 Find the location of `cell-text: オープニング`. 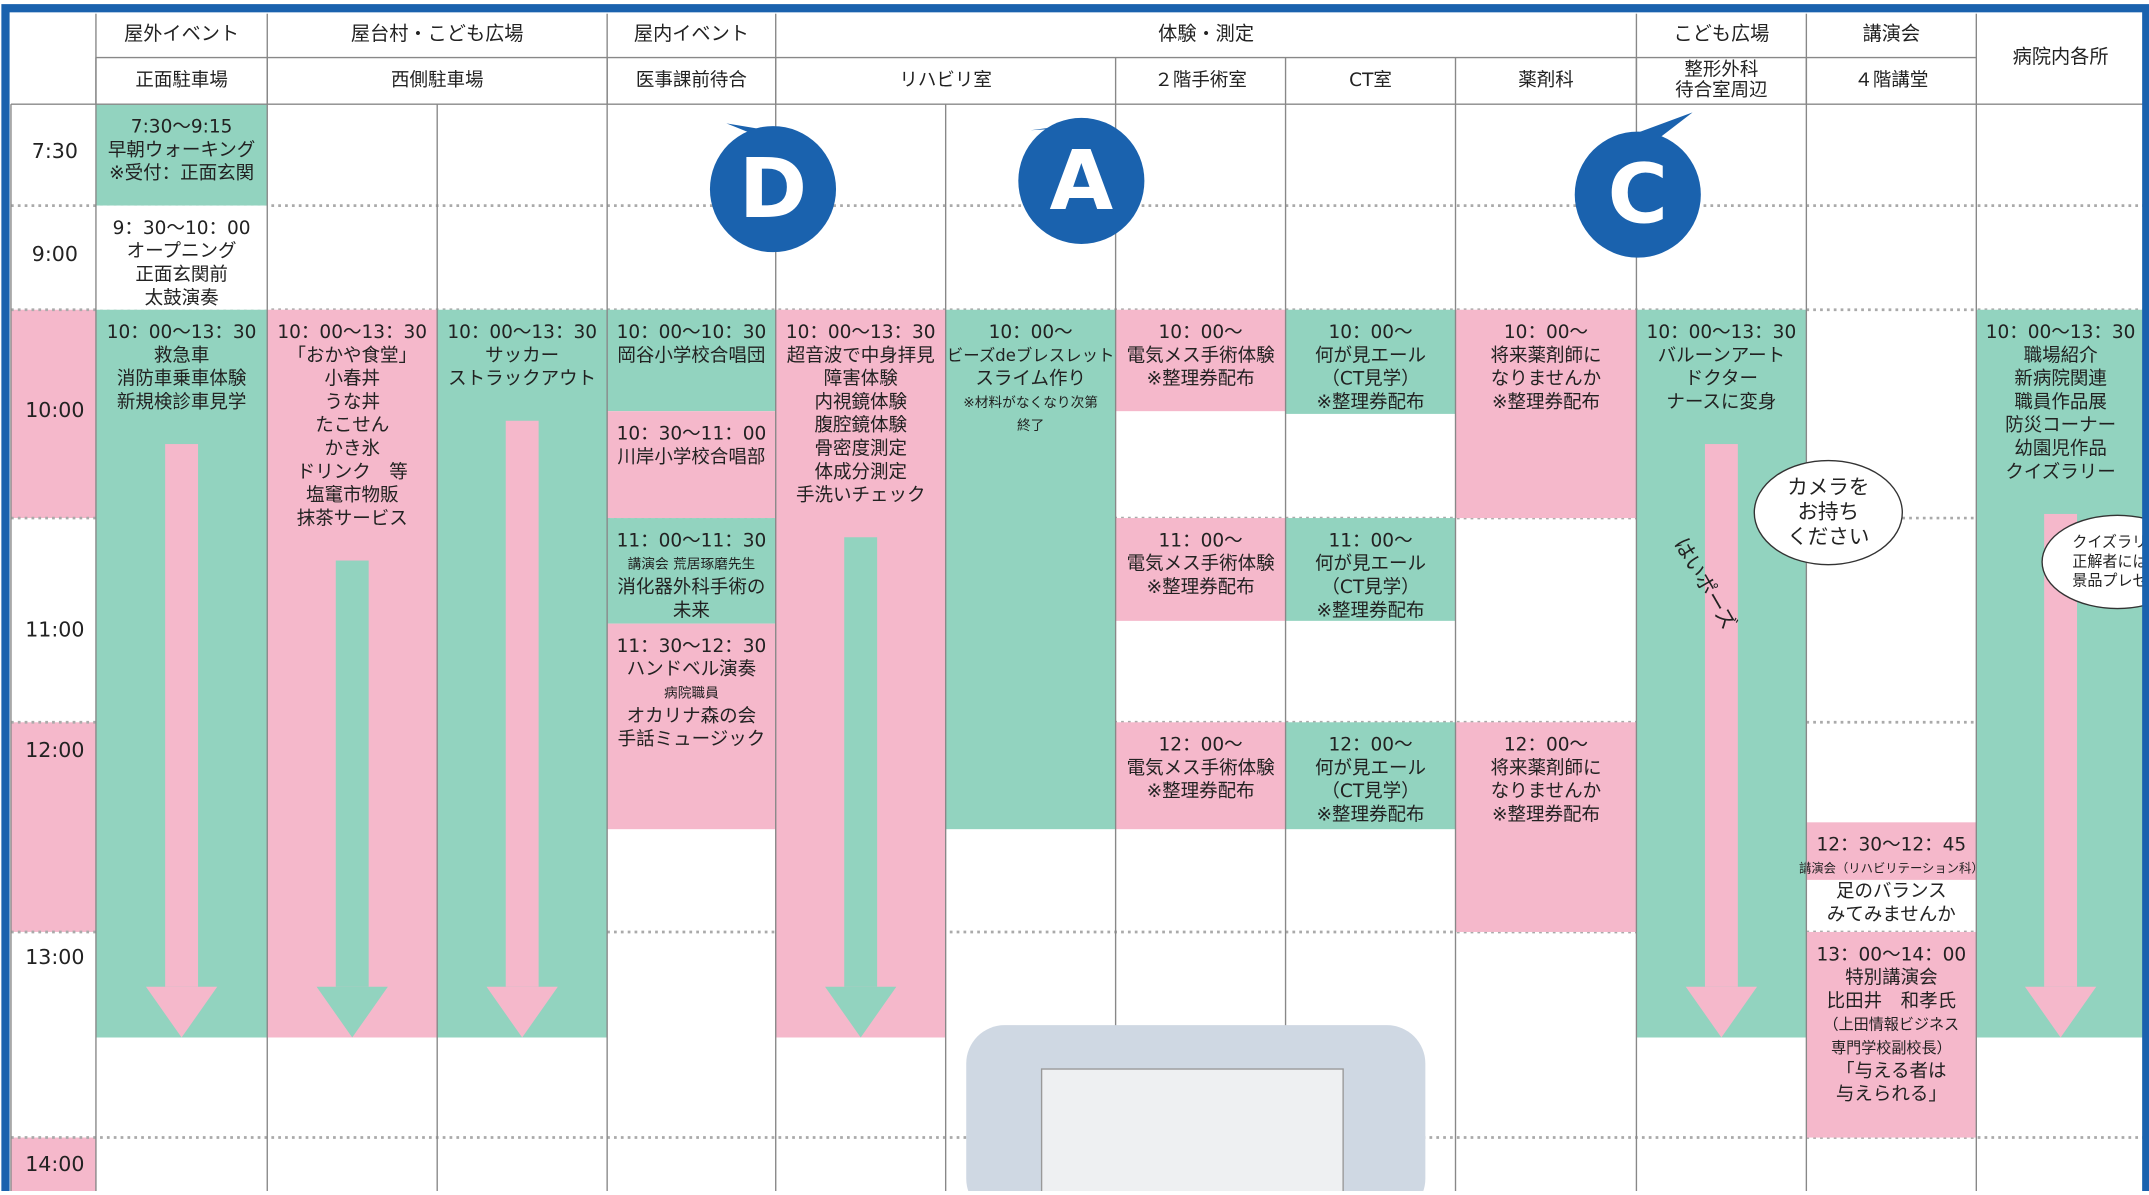

cell-text: オープニング is located at coordinates (182, 251).